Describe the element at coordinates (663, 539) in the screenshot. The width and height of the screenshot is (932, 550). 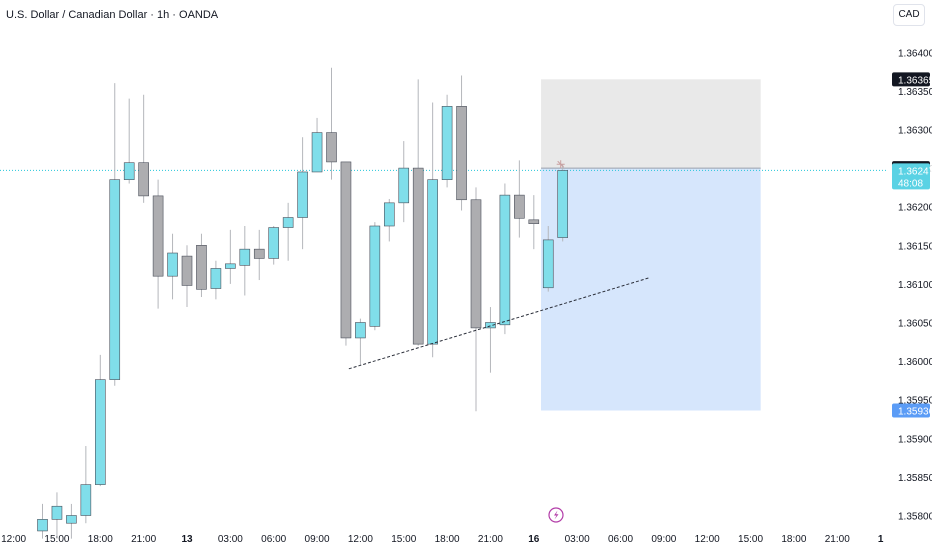
I see `time-tick-label: 09:00` at that location.